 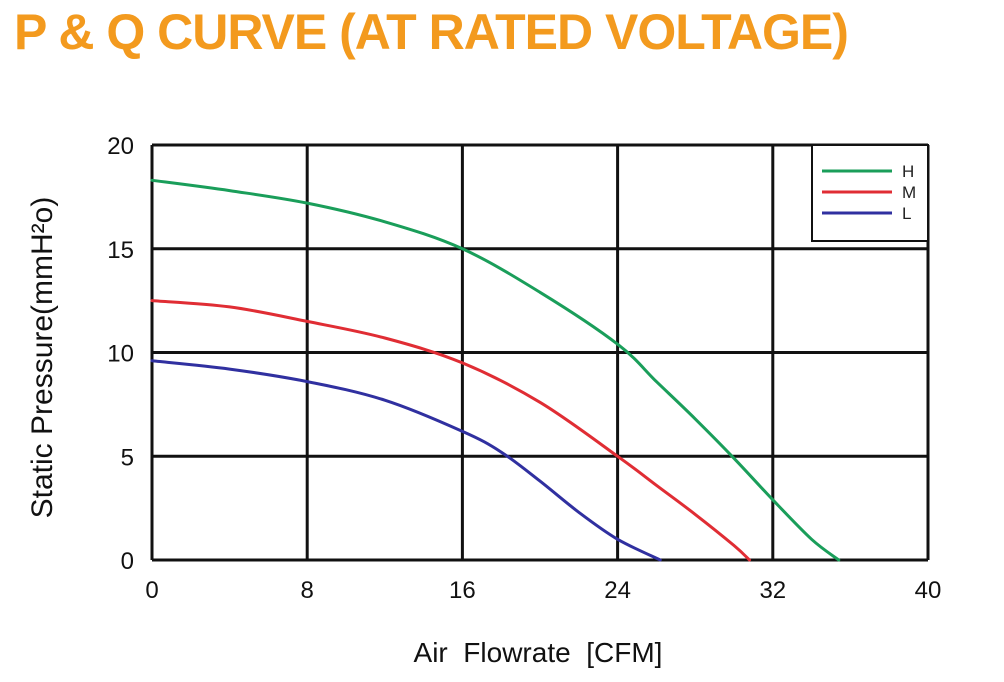 What do you see at coordinates (538, 652) in the screenshot?
I see `x-axis-label: Air Flowrate [CFM]` at bounding box center [538, 652].